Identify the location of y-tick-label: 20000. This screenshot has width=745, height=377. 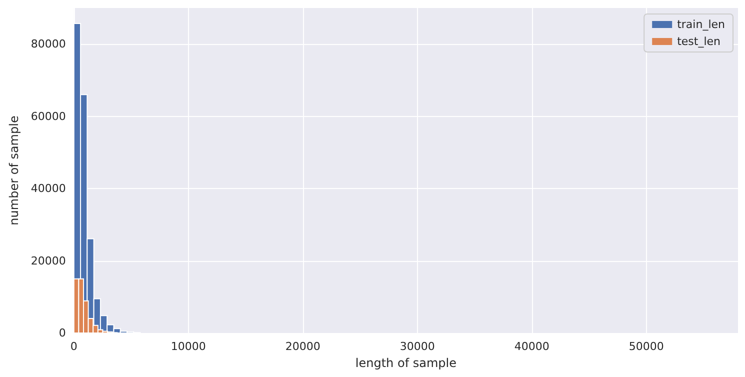
(48, 261).